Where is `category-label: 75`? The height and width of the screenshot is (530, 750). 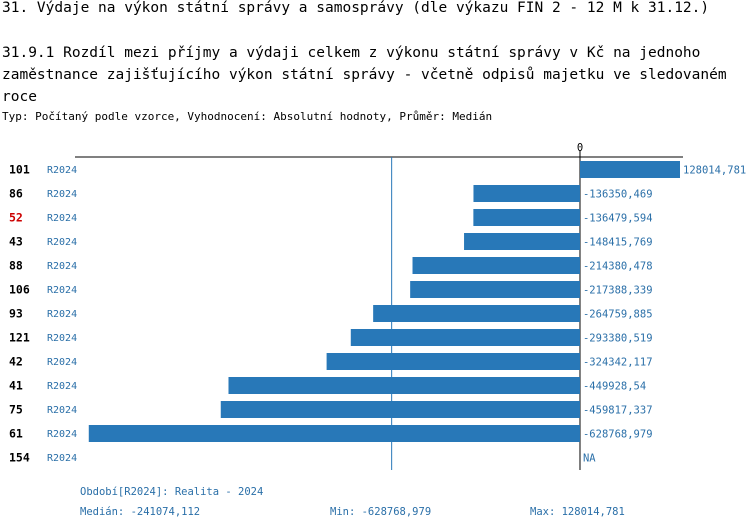
category-label: 75 is located at coordinates (16, 410).